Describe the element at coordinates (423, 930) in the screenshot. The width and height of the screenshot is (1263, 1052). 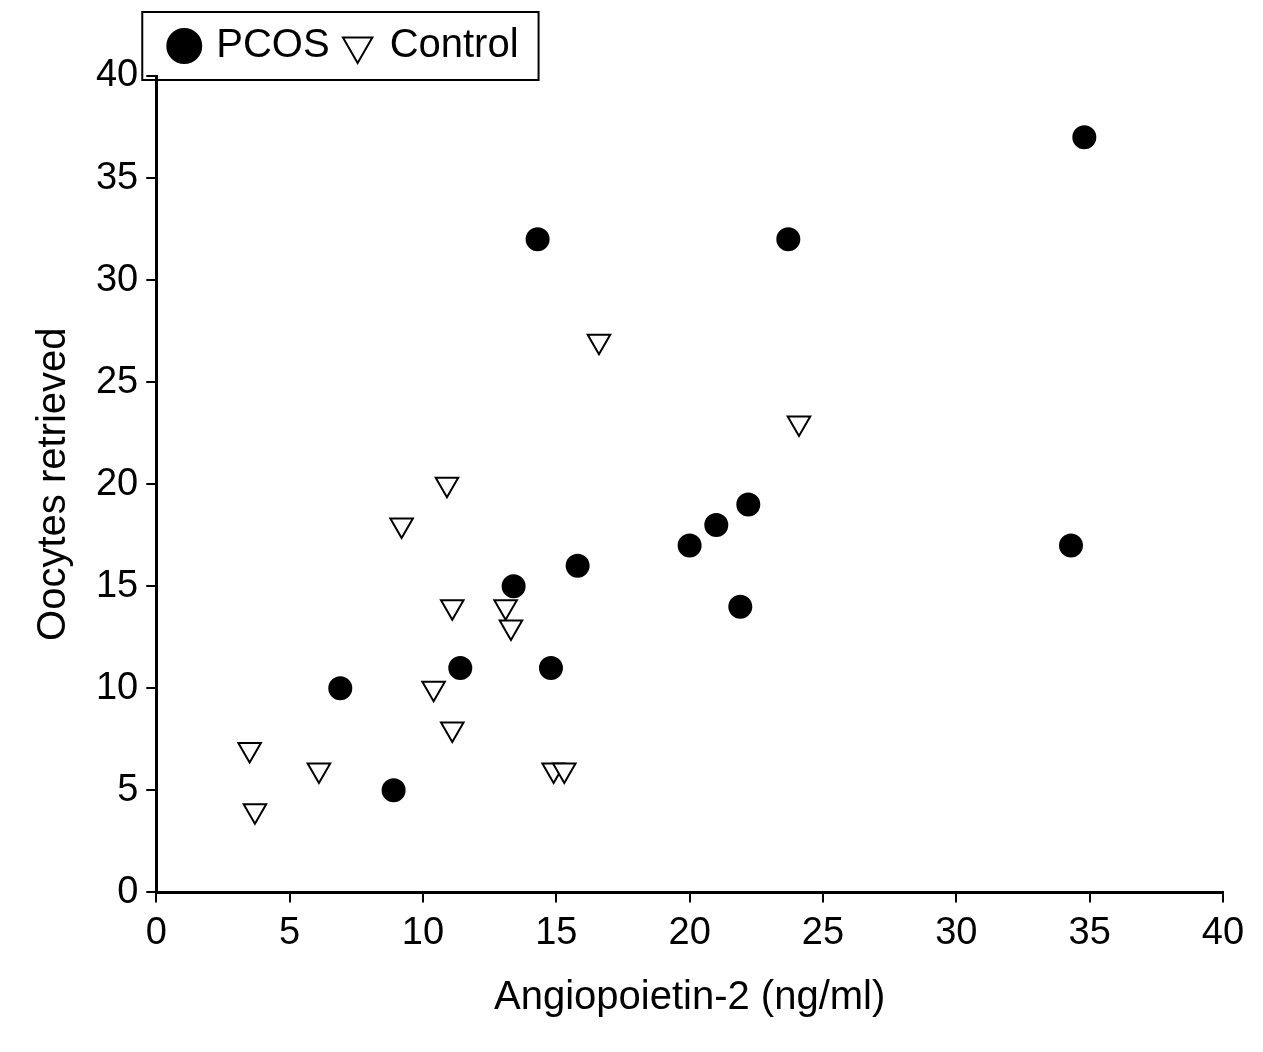
I see `x-tick-label: 10` at that location.